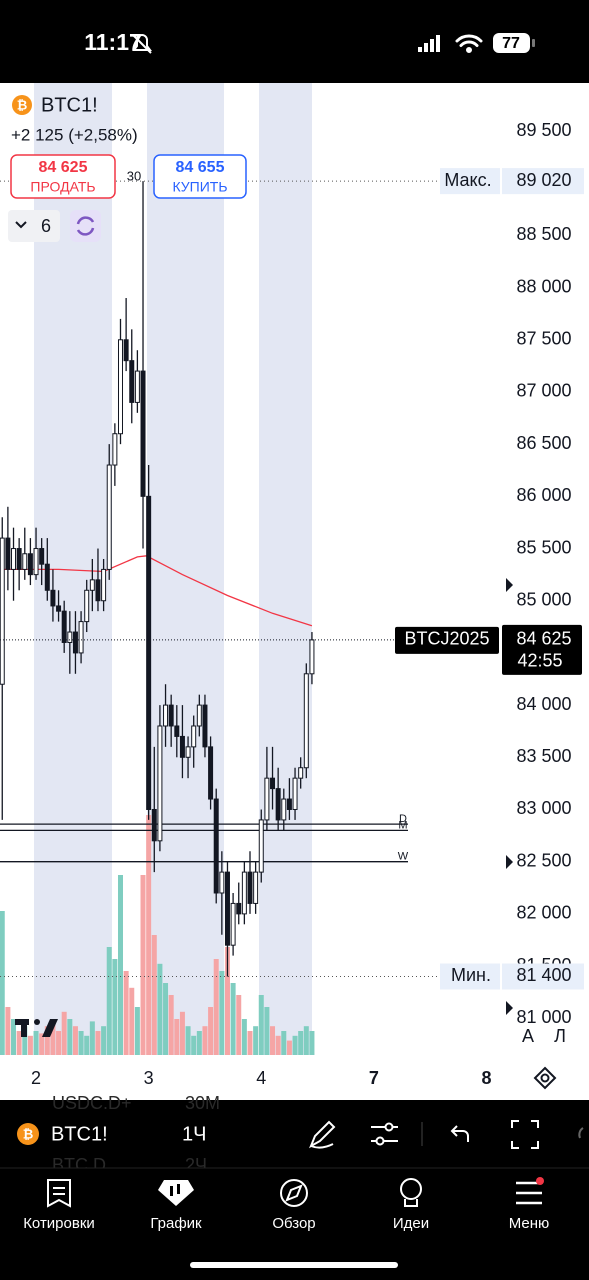 This screenshot has width=589, height=1280. Describe the element at coordinates (543, 547) in the screenshot. I see `y-tick-label: 85 500` at that location.